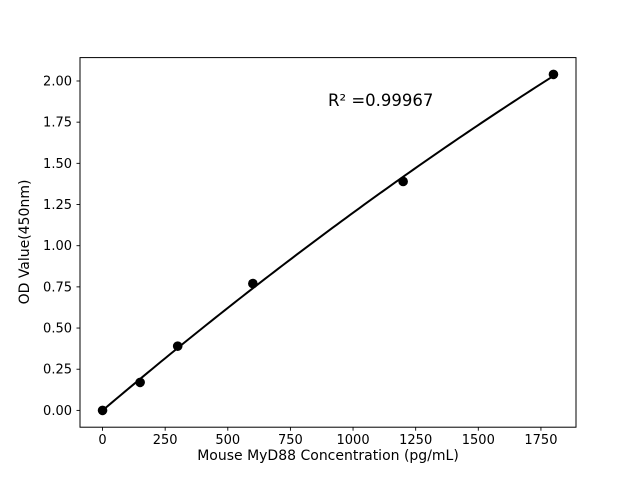 This screenshot has height=480, width=640. I want to click on y-tick-label: 2.00, so click(57, 81).